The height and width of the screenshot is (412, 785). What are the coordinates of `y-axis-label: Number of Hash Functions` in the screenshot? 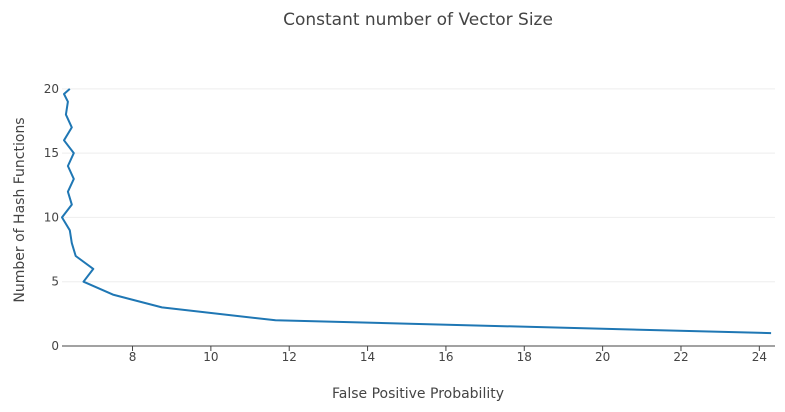 It's located at (20, 209).